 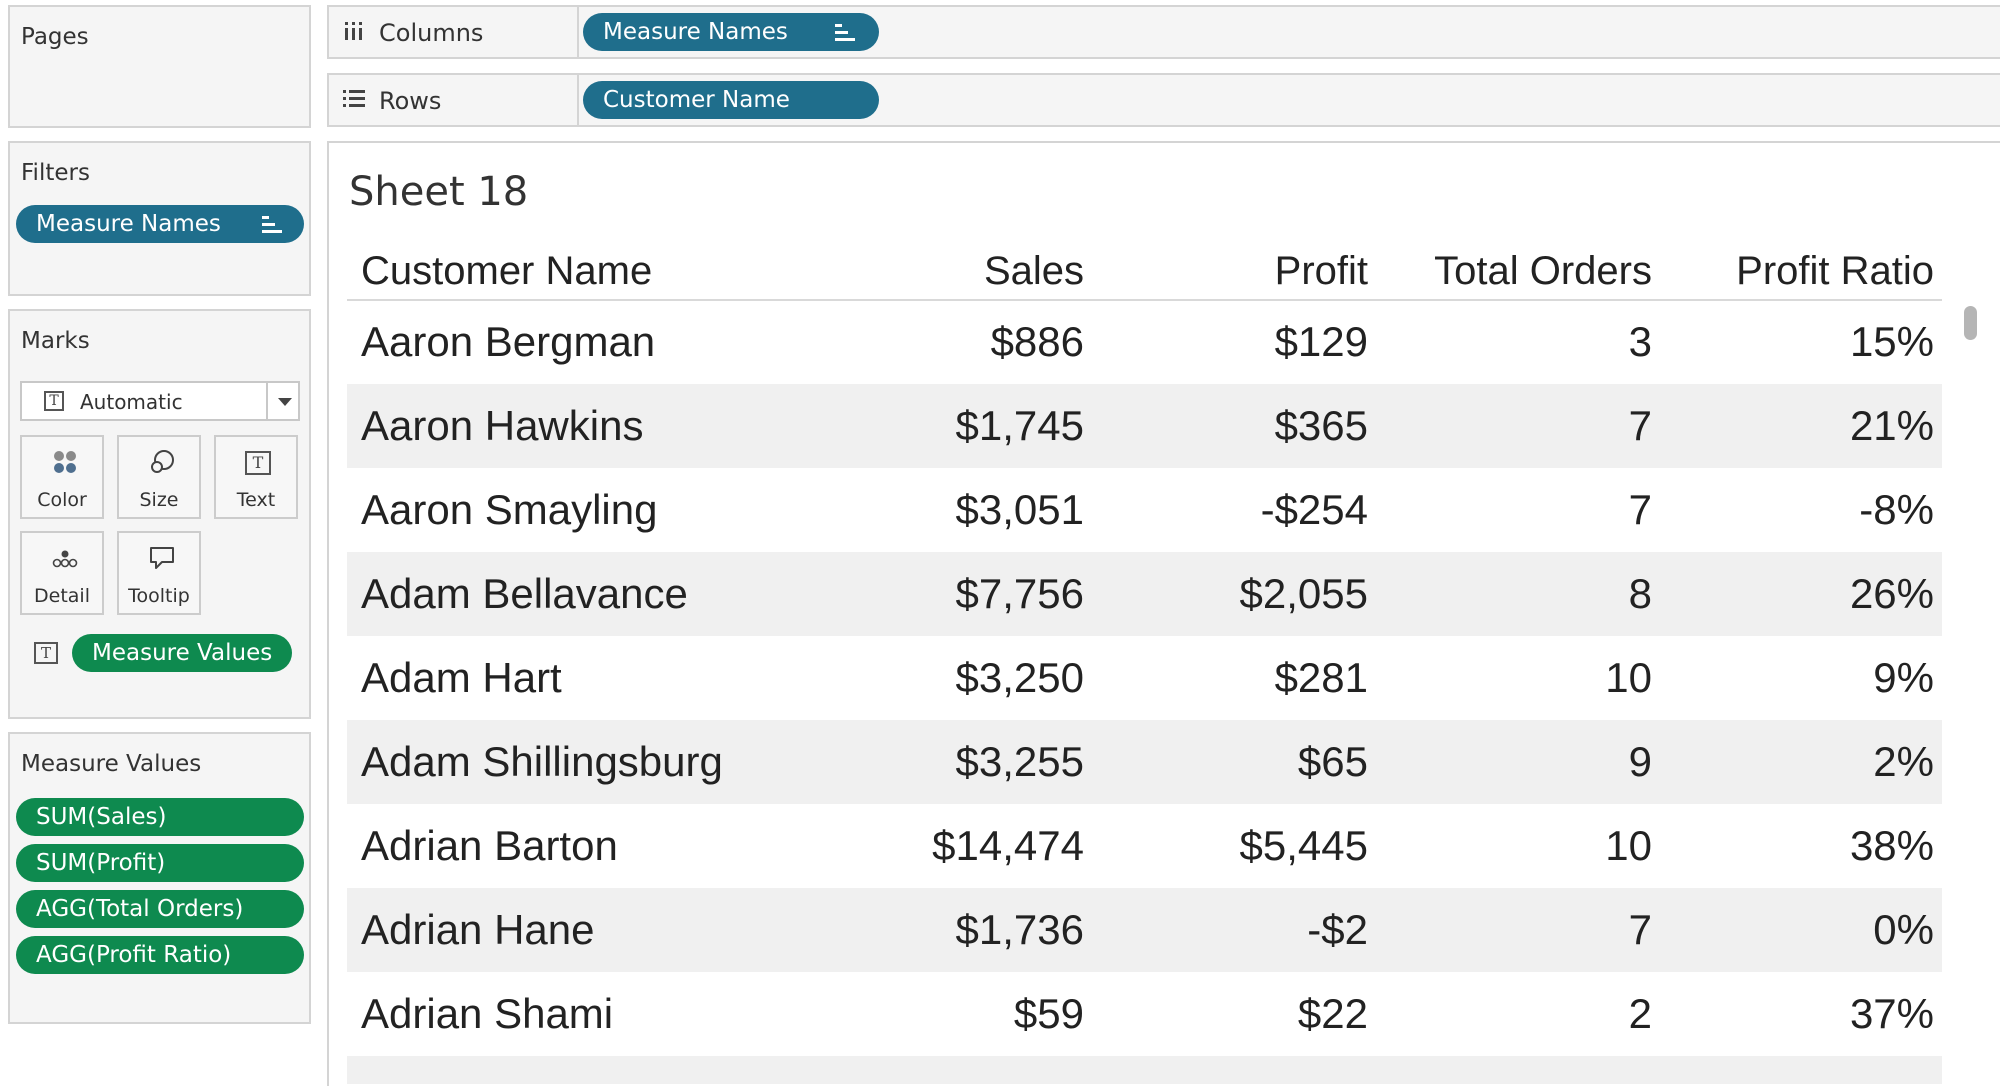 I want to click on cell-profit-ratio: 37%, so click(x=1891, y=1013).